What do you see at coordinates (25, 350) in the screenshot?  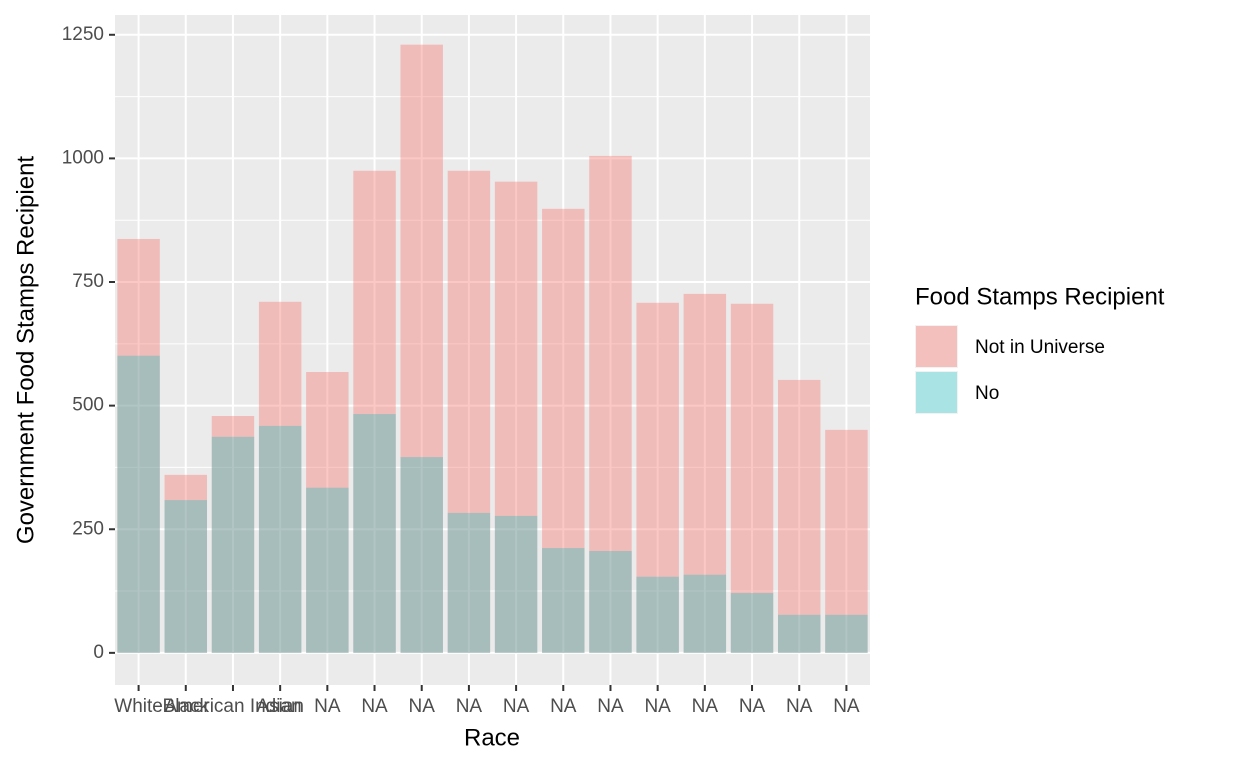 I see `y-axis-title: Government Food Stamps Recipient` at bounding box center [25, 350].